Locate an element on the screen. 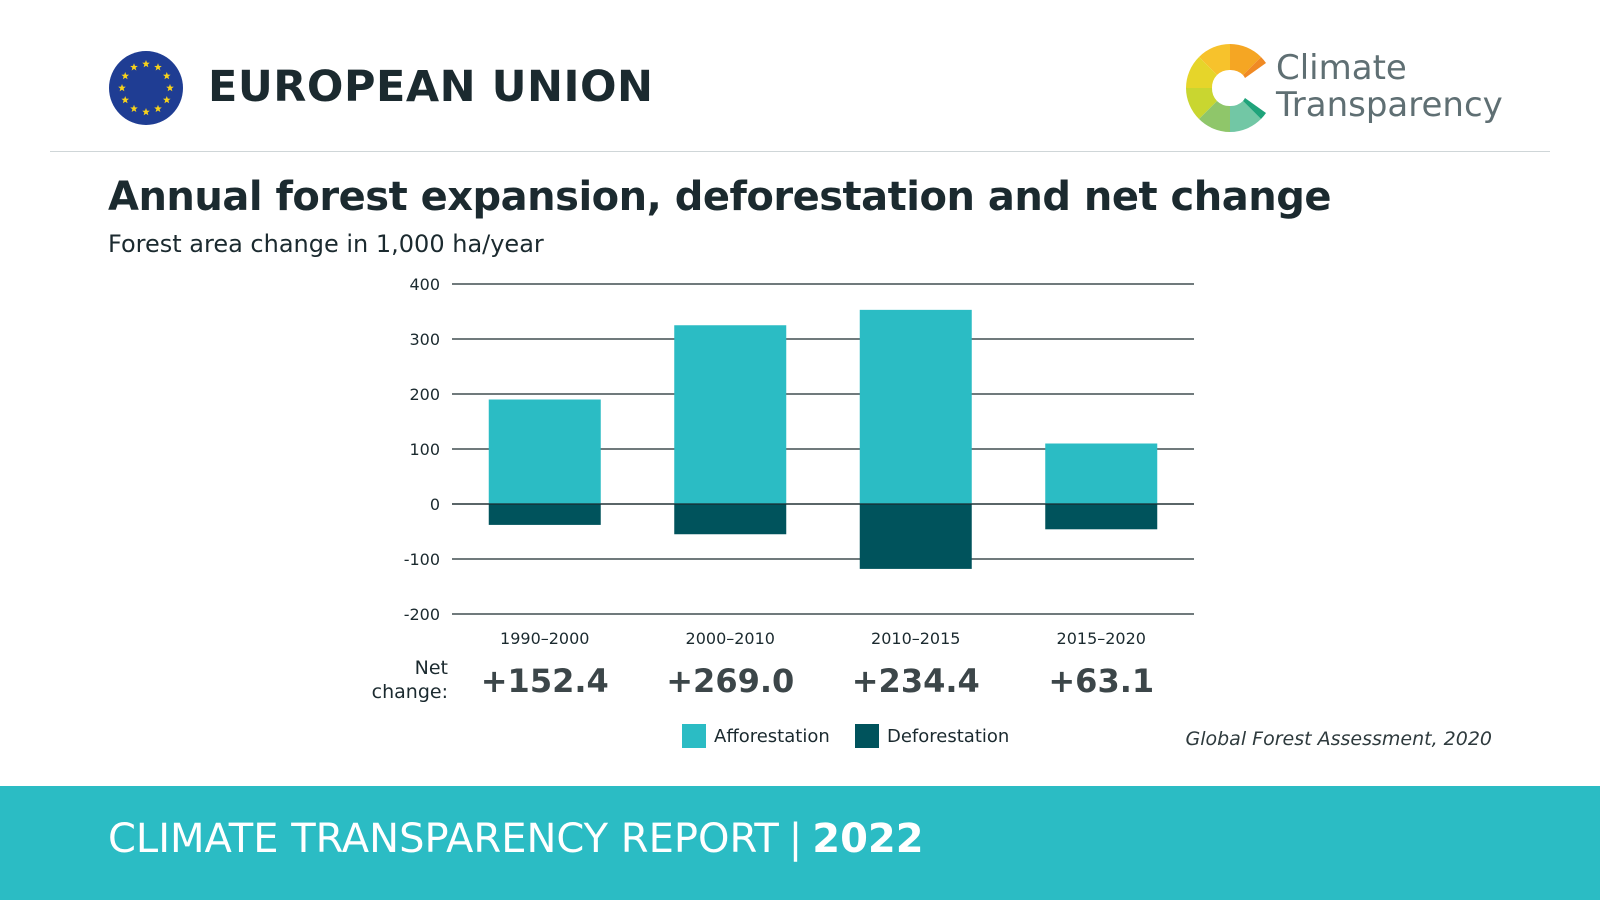 This screenshot has width=1600, height=900. y-tick-label: -200 is located at coordinates (422, 614).